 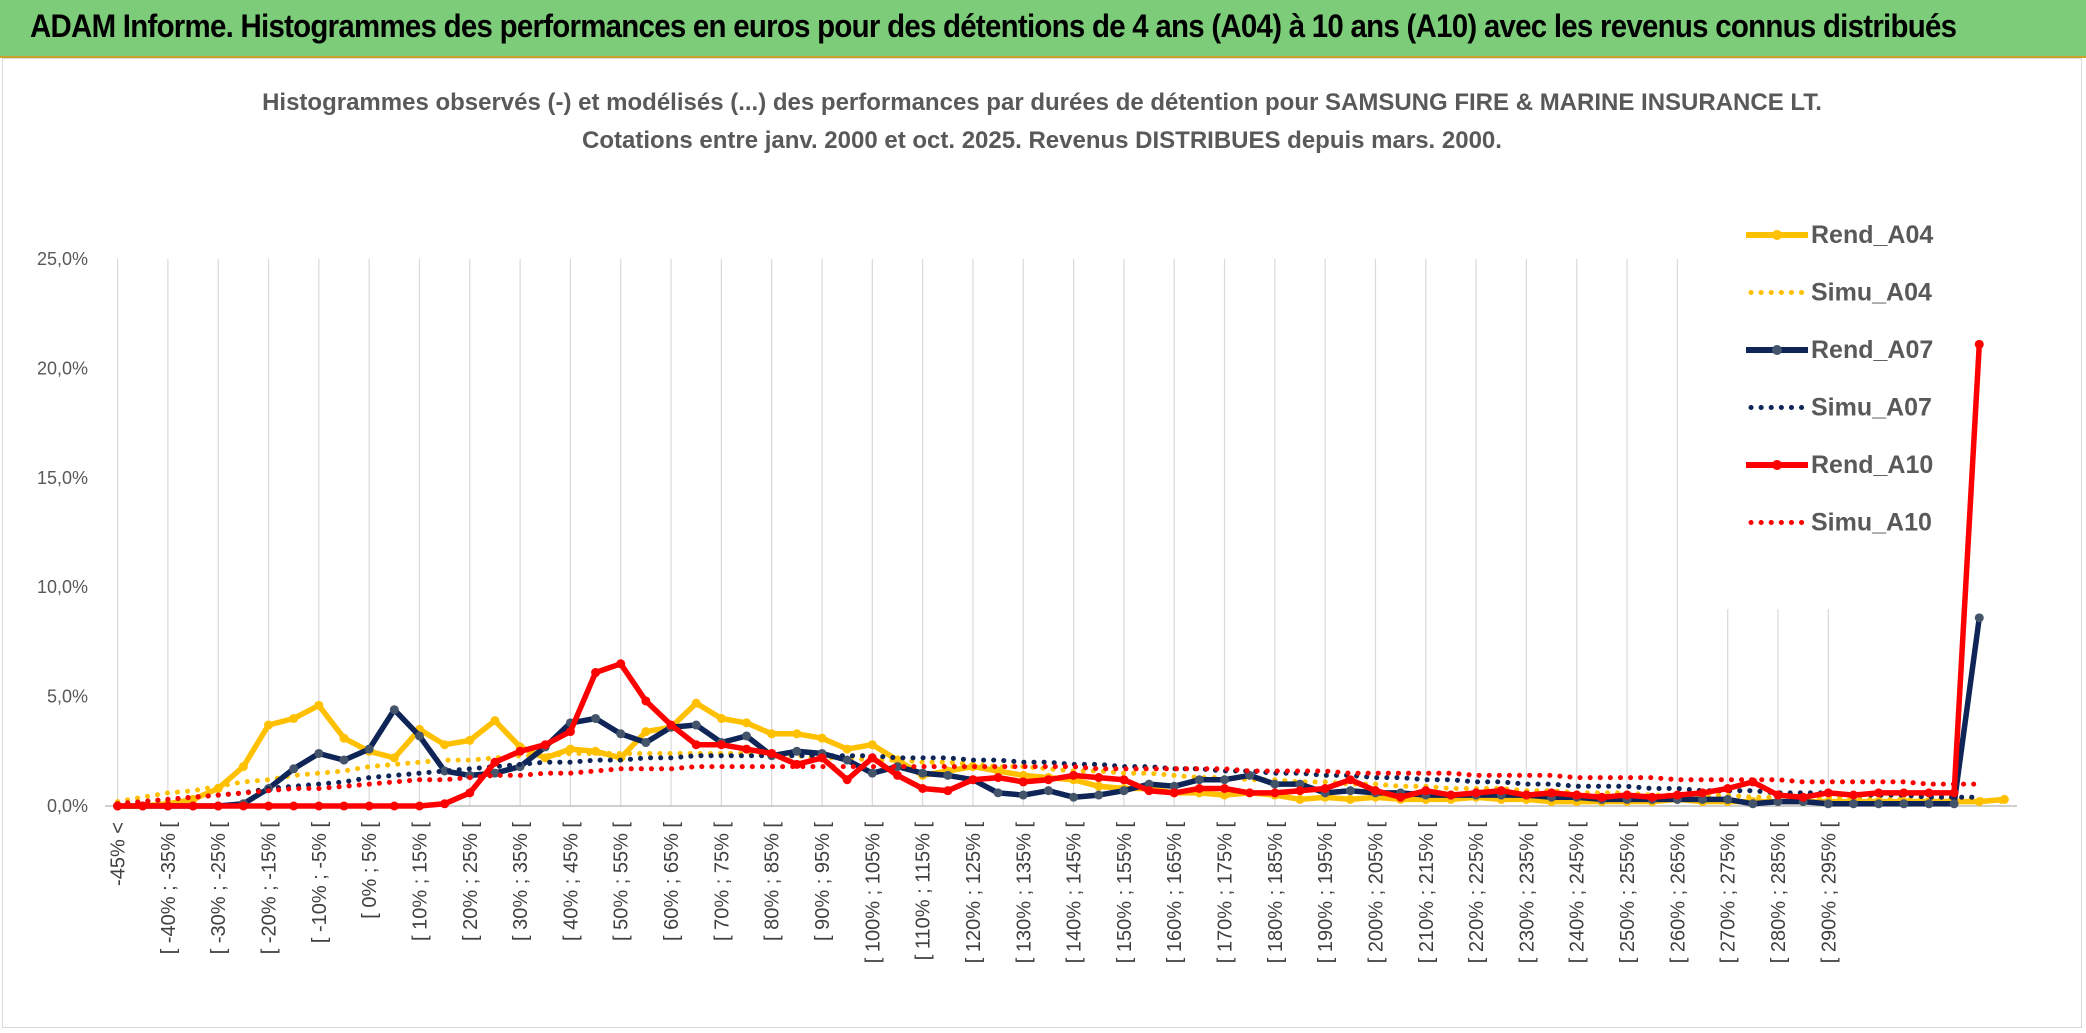 What do you see at coordinates (1871, 523) in the screenshot?
I see `legend-label: Simu_A10` at bounding box center [1871, 523].